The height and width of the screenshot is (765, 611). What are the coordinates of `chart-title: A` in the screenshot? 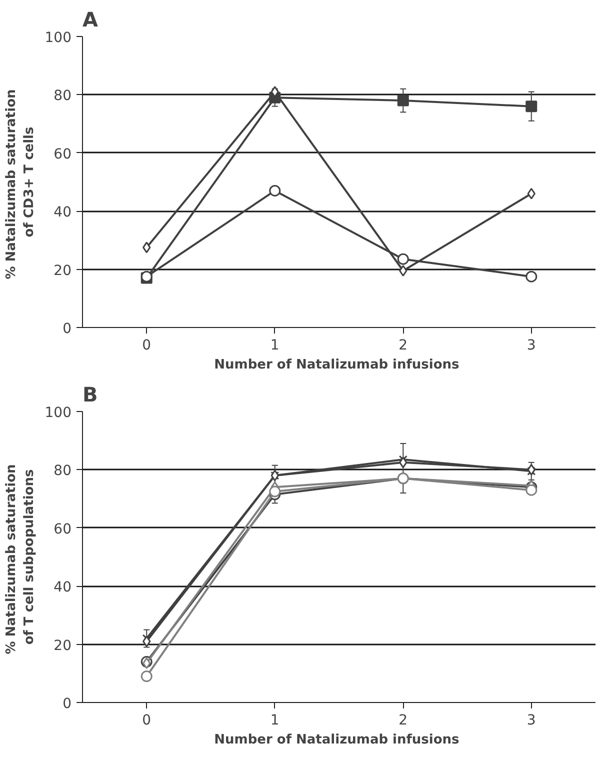 It's located at (90, 20).